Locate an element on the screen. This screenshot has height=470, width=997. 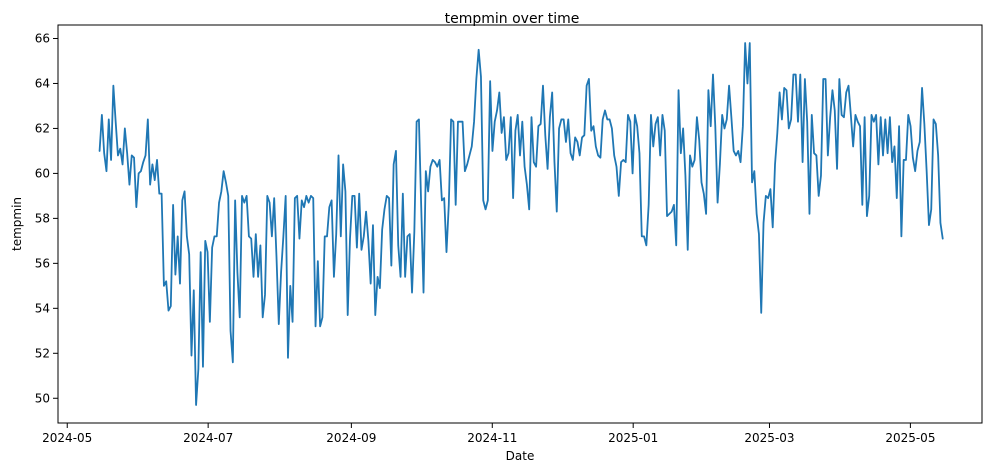
y-tick-label: 66 is located at coordinates (42, 38).